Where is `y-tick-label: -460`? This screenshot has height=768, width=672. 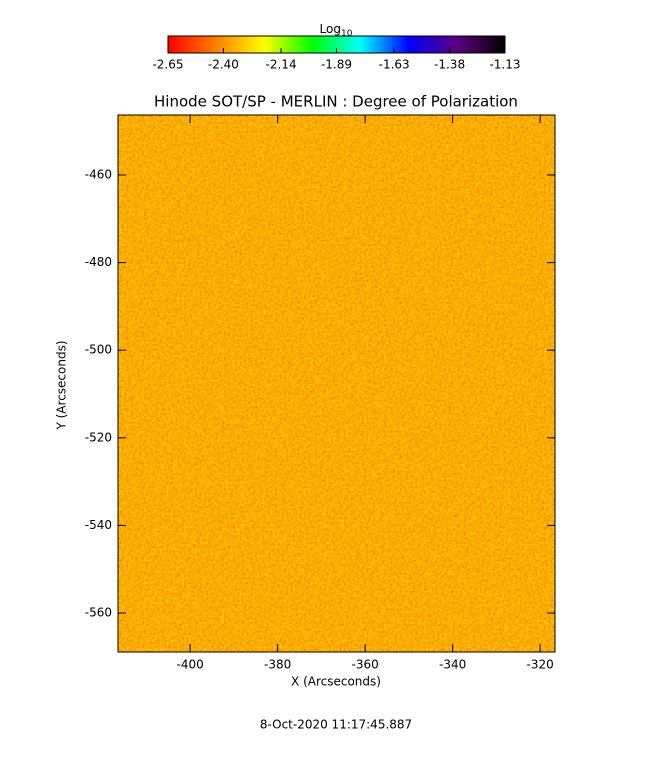 y-tick-label: -460 is located at coordinates (98, 175).